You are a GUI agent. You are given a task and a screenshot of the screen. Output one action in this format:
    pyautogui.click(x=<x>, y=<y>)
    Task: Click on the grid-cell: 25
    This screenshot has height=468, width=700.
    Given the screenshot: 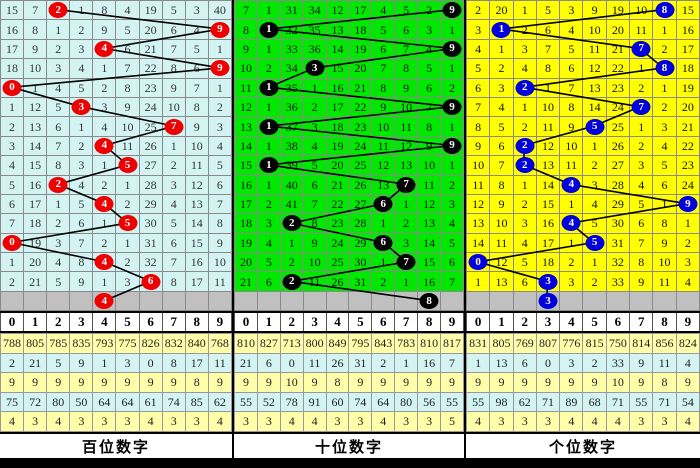 What is the action you would take?
    pyautogui.click(x=618, y=126)
    